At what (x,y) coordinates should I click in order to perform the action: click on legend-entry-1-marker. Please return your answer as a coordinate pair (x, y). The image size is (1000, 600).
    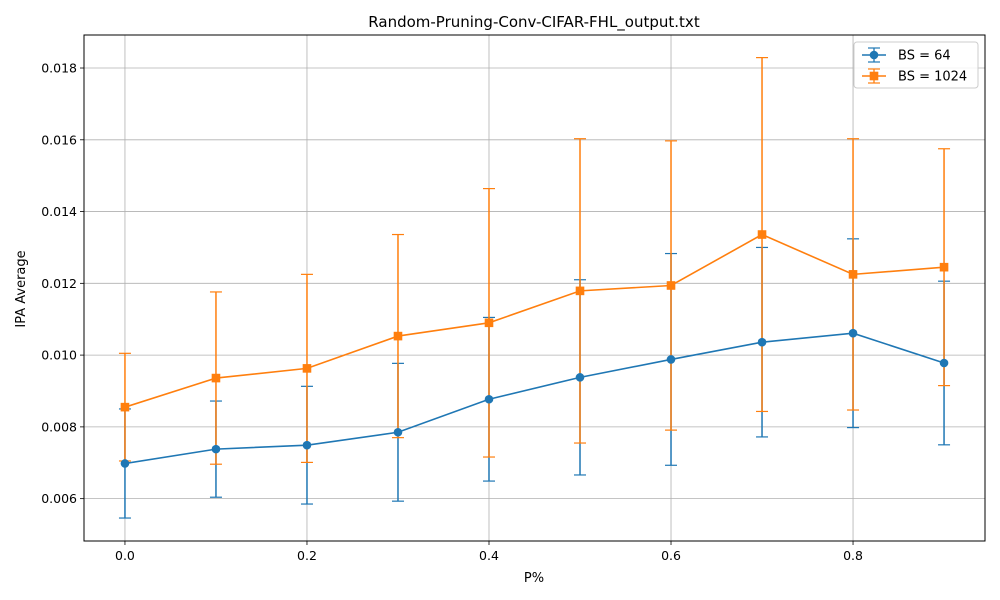
    Looking at the image, I should click on (874, 55).